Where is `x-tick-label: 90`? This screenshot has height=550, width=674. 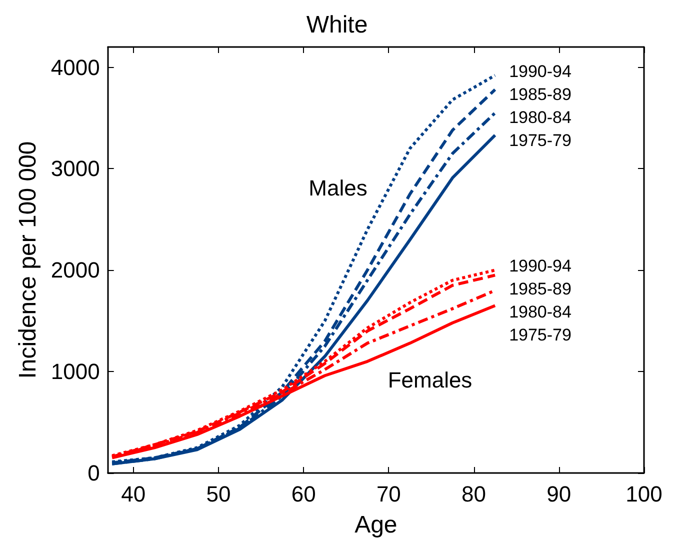
x-tick-label: 90 is located at coordinates (559, 494).